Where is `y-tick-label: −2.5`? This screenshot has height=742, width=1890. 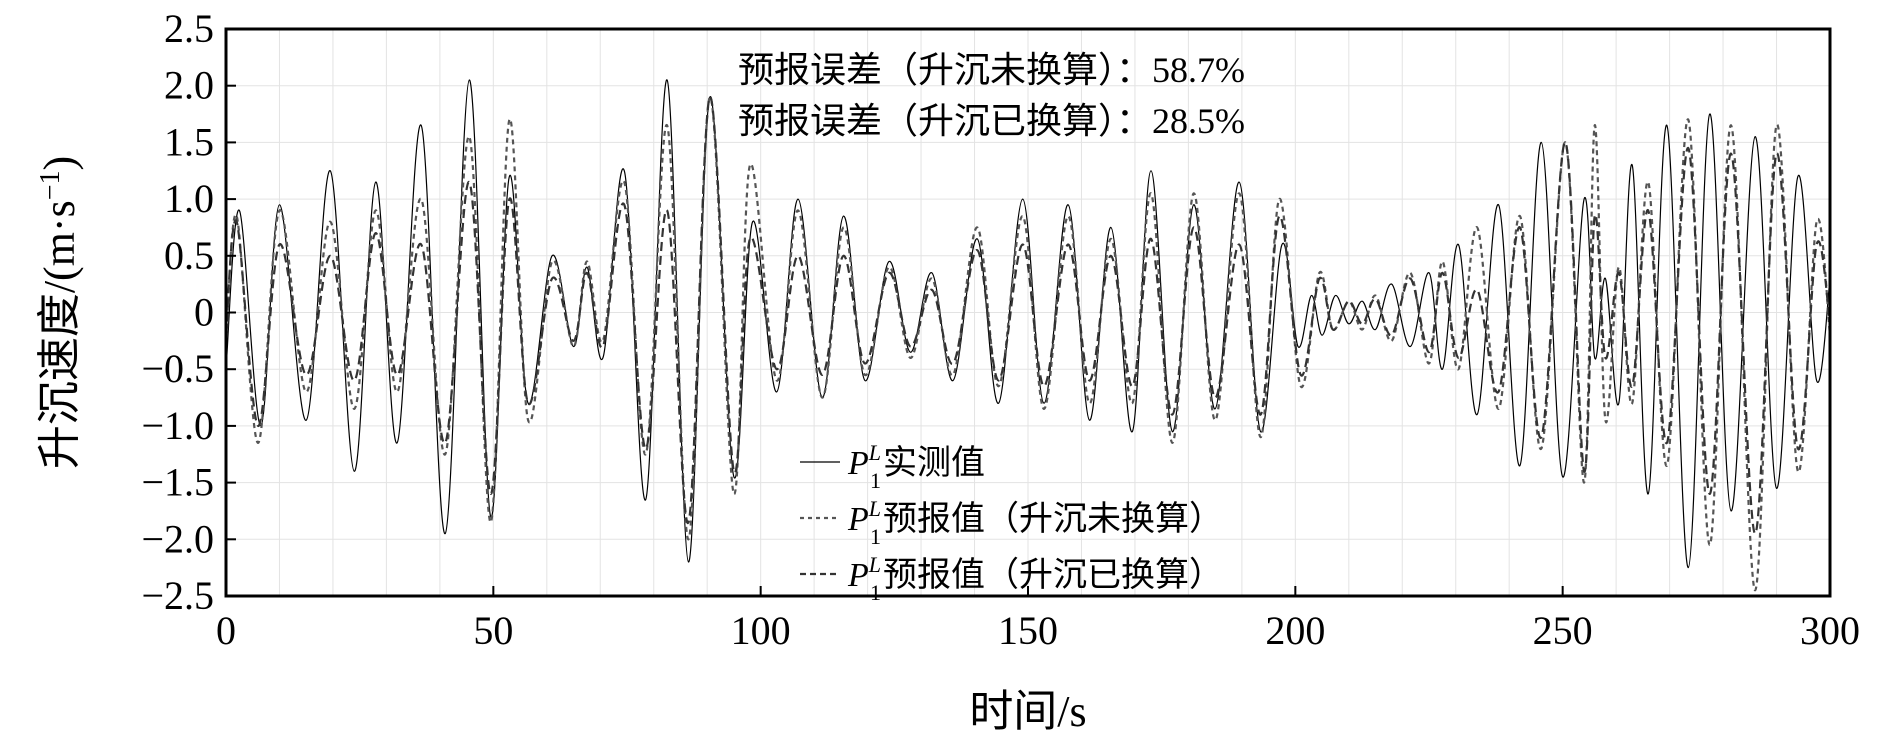 y-tick-label: −2.5 is located at coordinates (177, 595).